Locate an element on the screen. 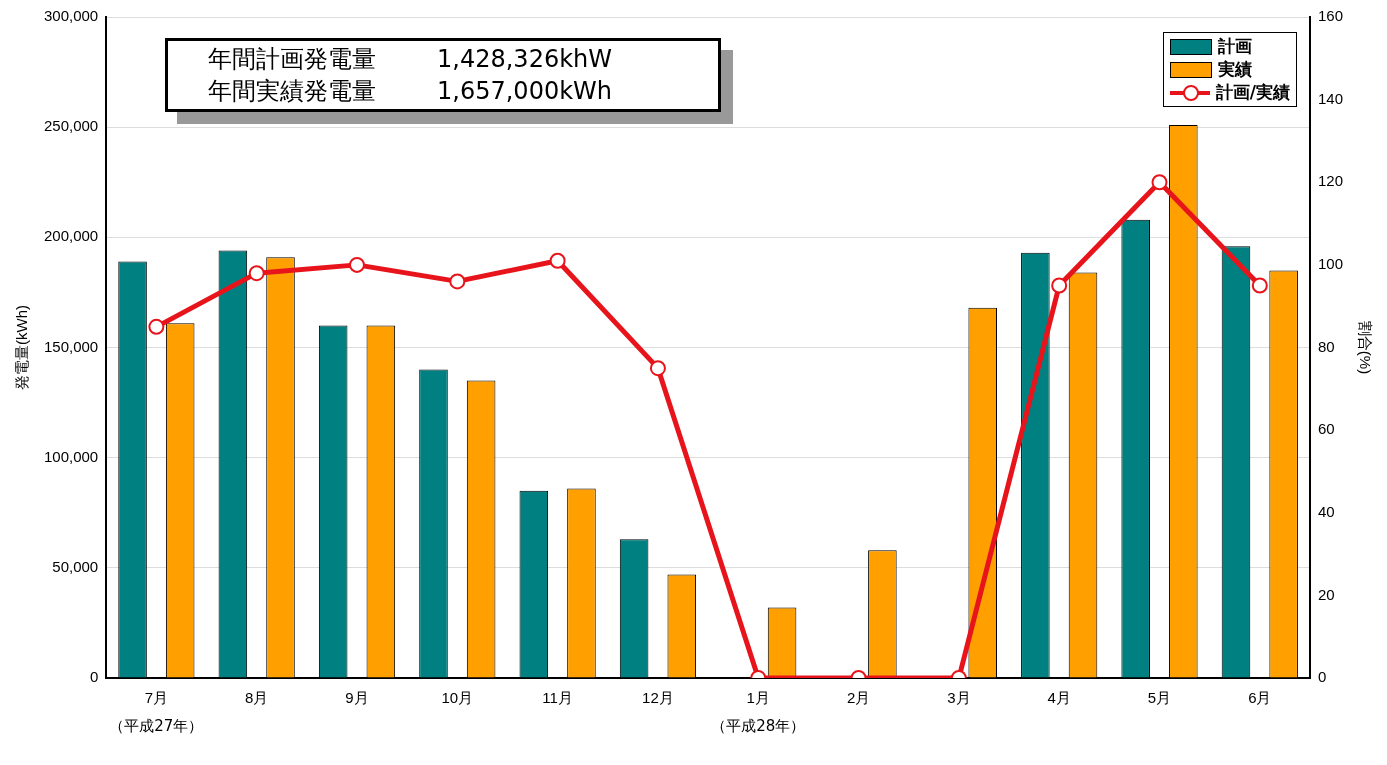  x-tick-label: 4月 is located at coordinates (1059, 698).